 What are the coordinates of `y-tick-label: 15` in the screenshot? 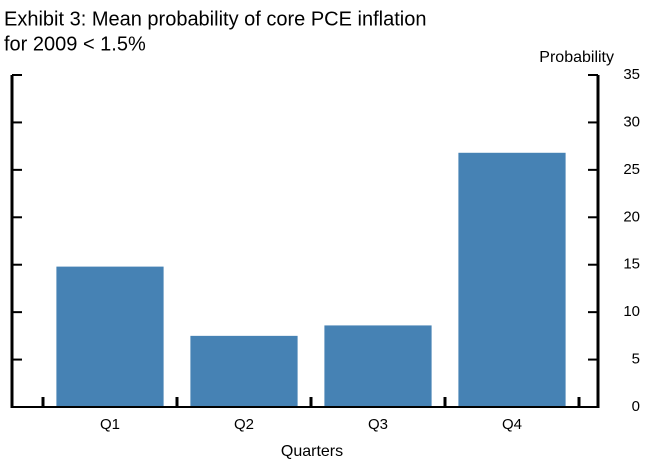 It's located at (631, 264).